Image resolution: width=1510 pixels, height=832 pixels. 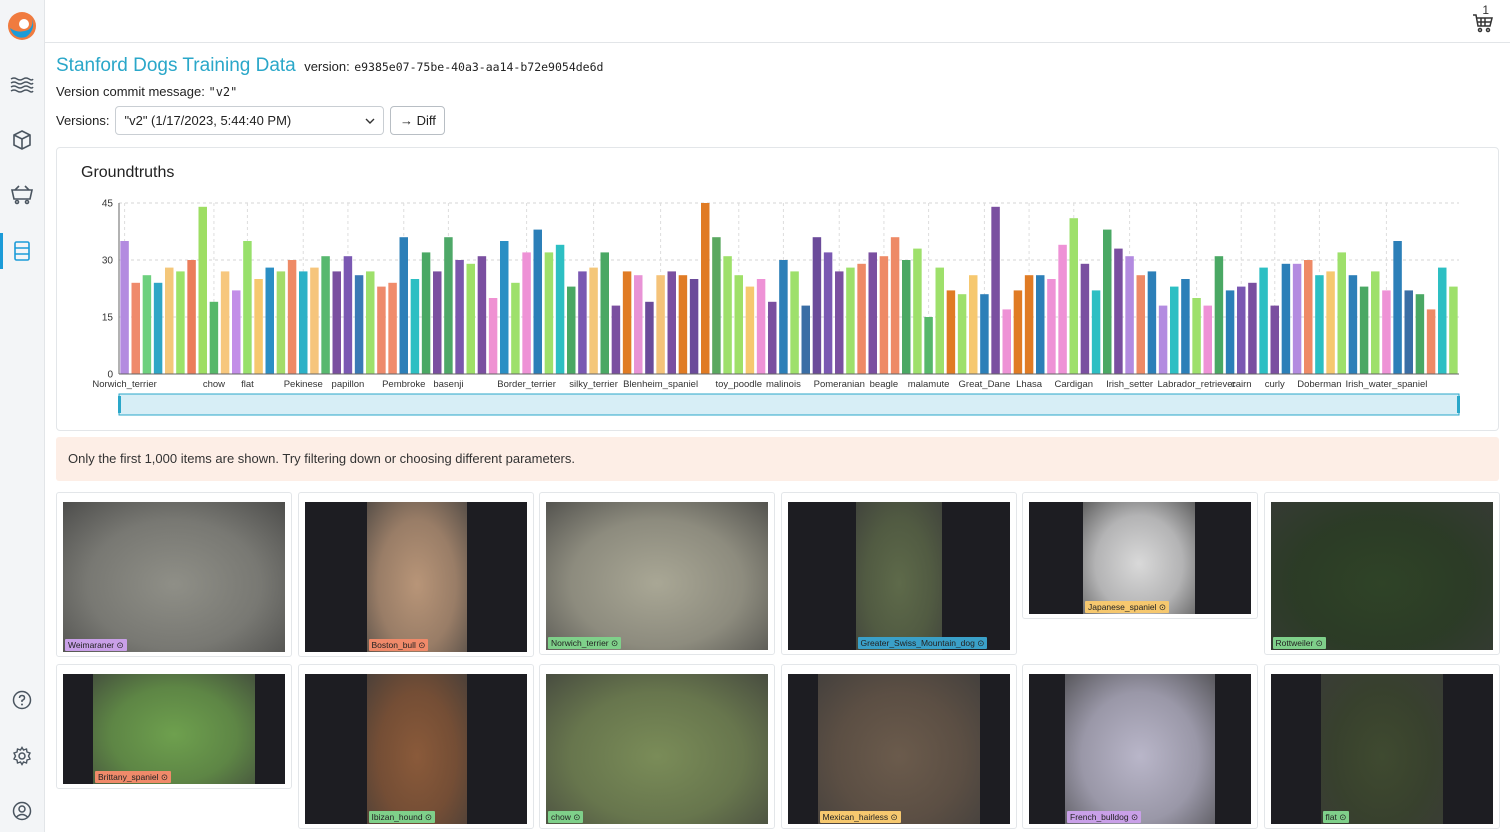 What do you see at coordinates (223, 92) in the screenshot?
I see `commit-message: "v2"` at bounding box center [223, 92].